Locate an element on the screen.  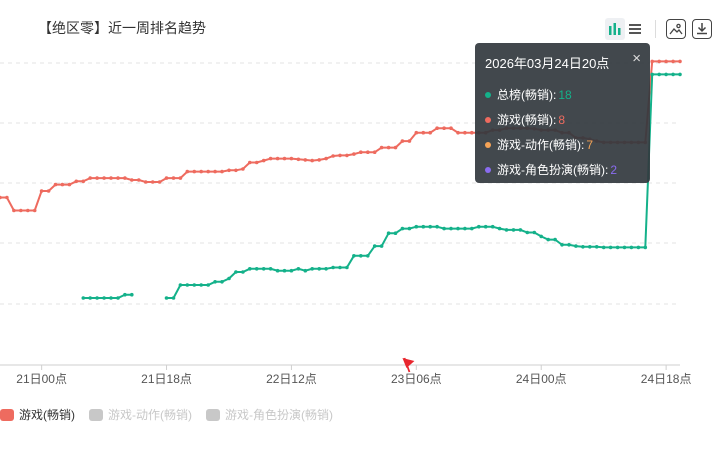
tooltip-value: 18 is located at coordinates (565, 94).